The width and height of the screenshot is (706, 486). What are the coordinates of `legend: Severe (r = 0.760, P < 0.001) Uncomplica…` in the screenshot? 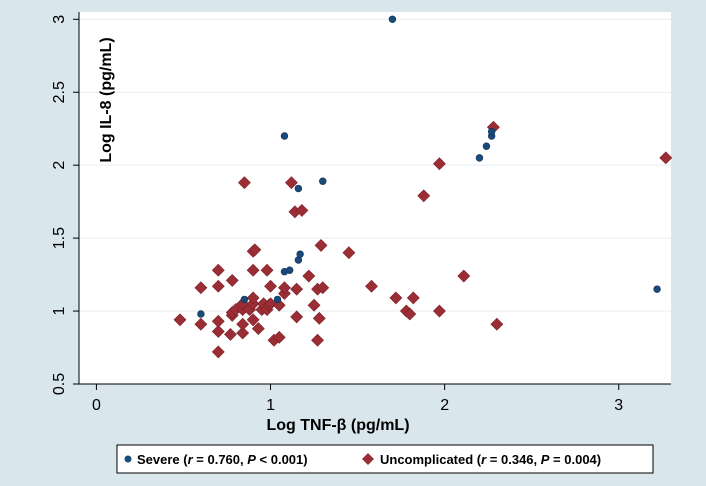 It's located at (385, 459).